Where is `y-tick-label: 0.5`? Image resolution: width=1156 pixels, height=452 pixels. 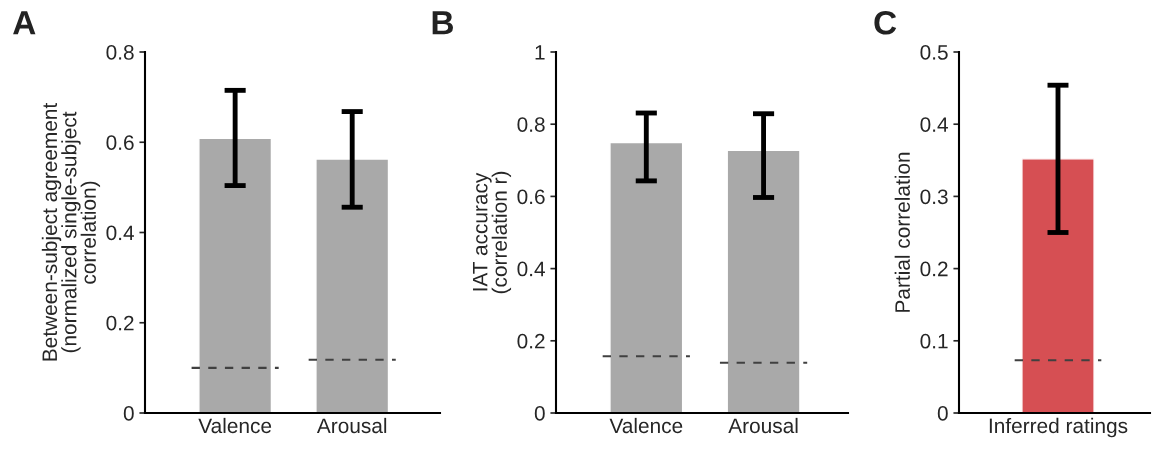 y-tick-label: 0.5 is located at coordinates (934, 52).